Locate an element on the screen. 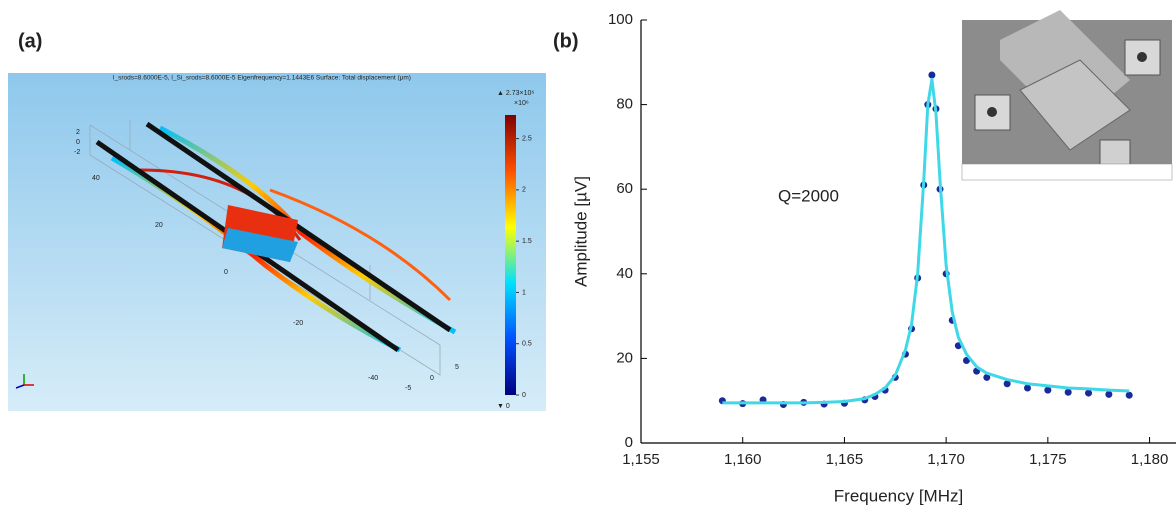 The width and height of the screenshot is (1176, 515). x-tick-label: 1,180 is located at coordinates (1150, 459).